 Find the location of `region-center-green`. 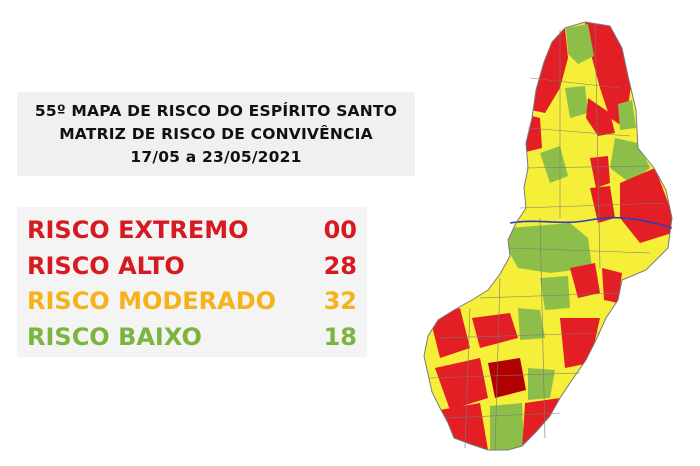

region-center-green is located at coordinates (554, 164).